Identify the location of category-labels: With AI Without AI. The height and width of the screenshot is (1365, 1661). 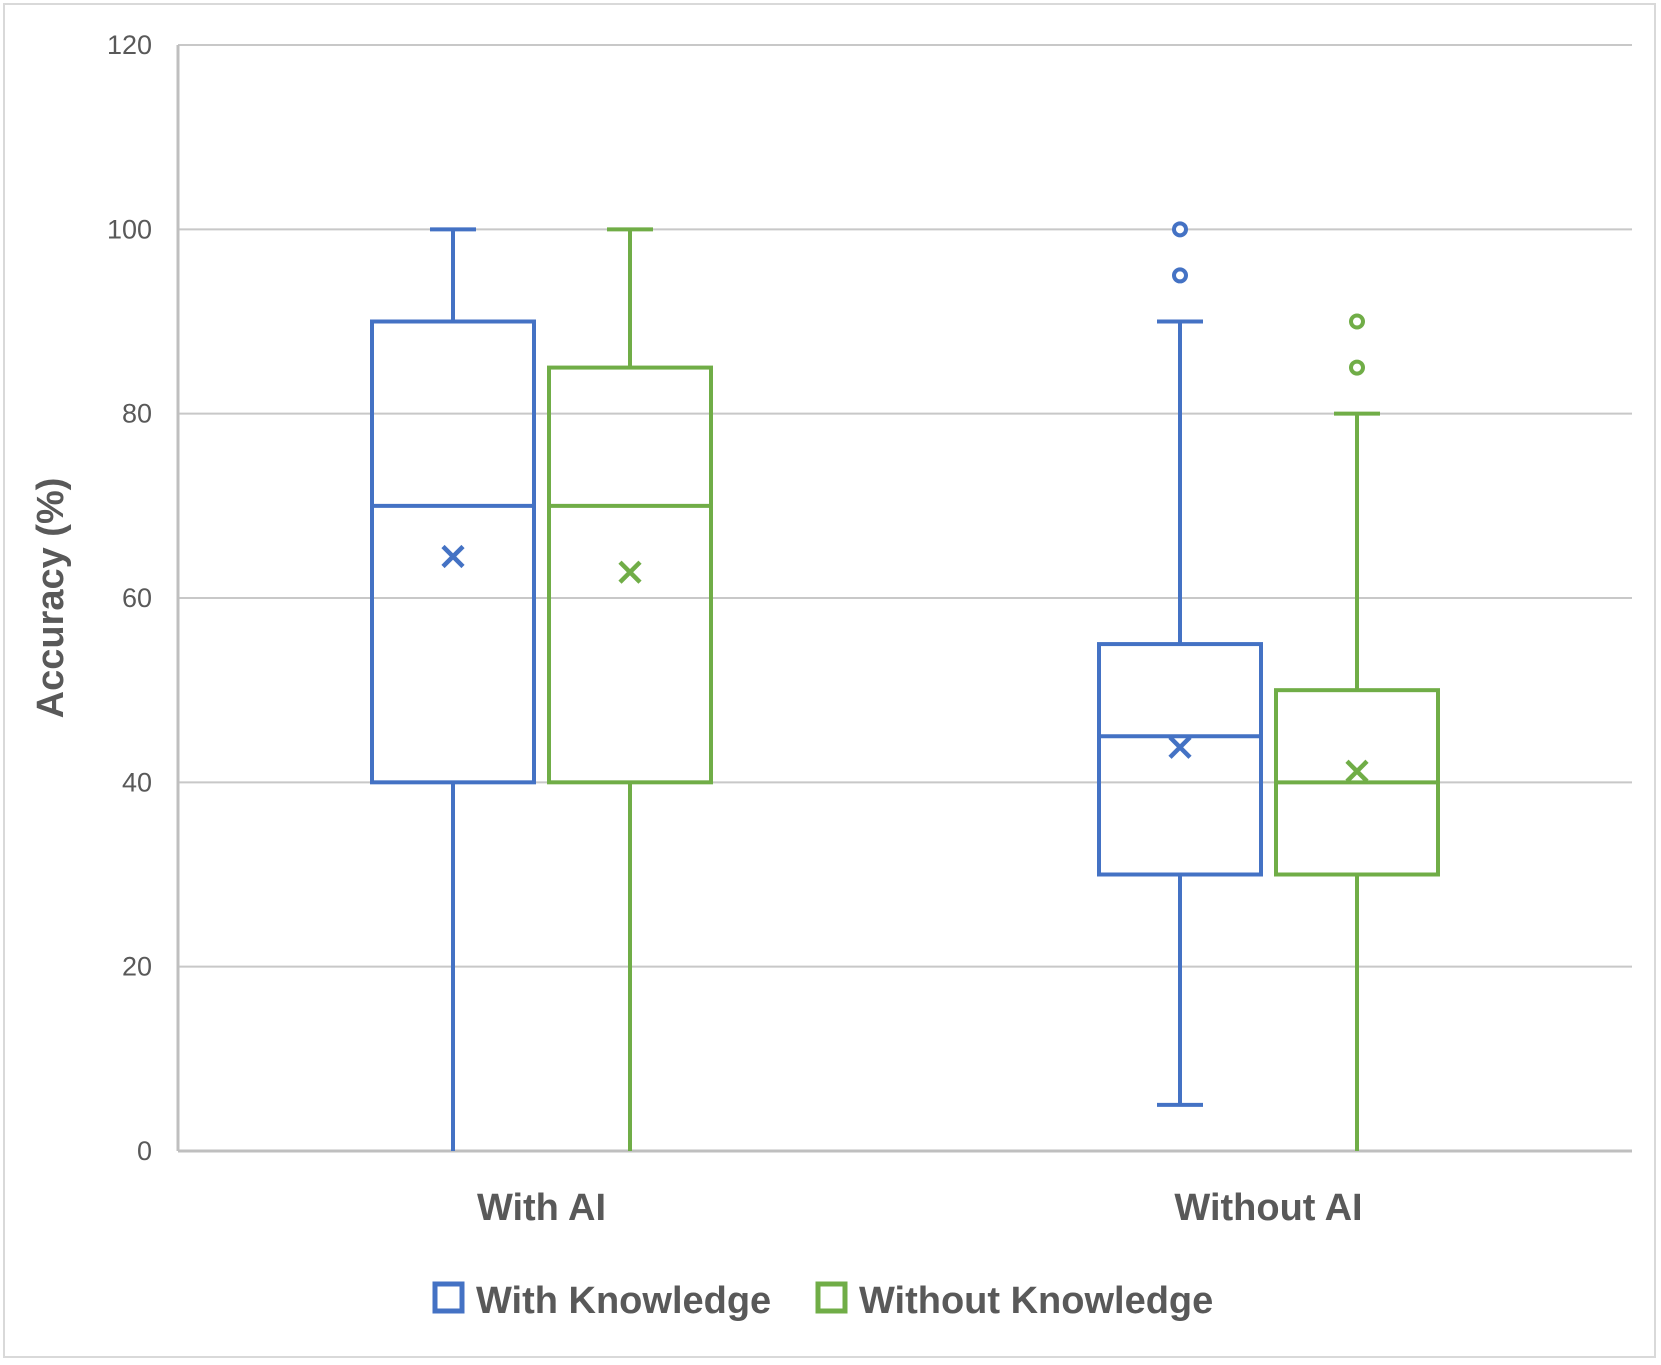
(920, 1208).